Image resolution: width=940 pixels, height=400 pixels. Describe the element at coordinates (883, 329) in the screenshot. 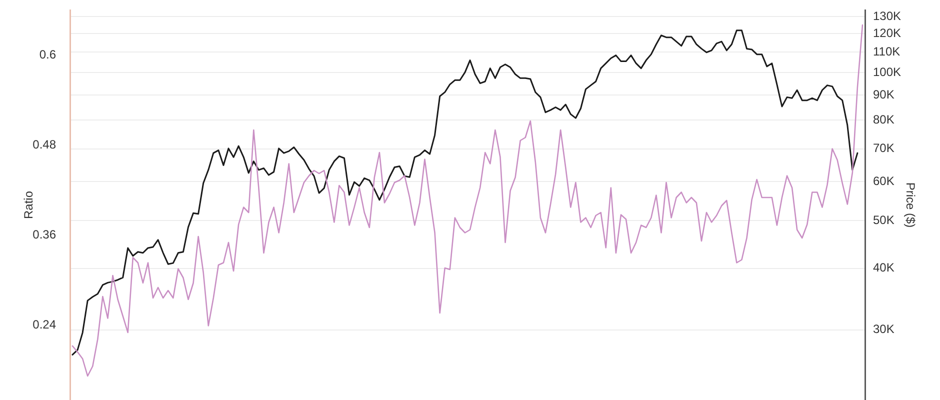

I see `y2-tick-label: 30K` at that location.